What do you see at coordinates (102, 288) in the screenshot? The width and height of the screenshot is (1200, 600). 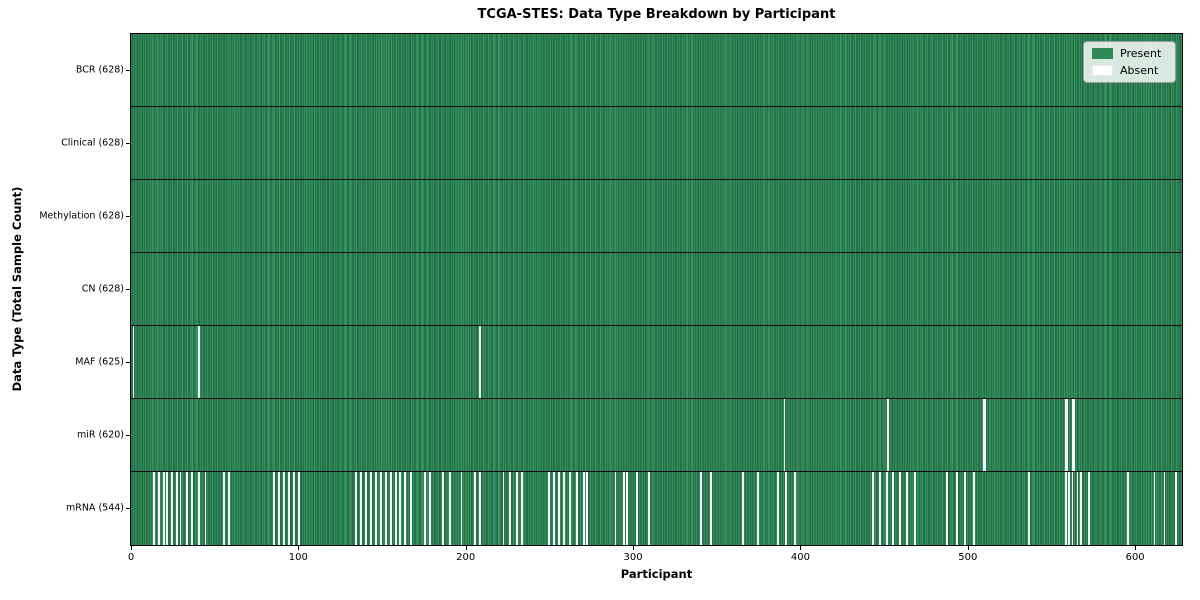 I see `y-tick-label-cn: CN (628)` at bounding box center [102, 288].